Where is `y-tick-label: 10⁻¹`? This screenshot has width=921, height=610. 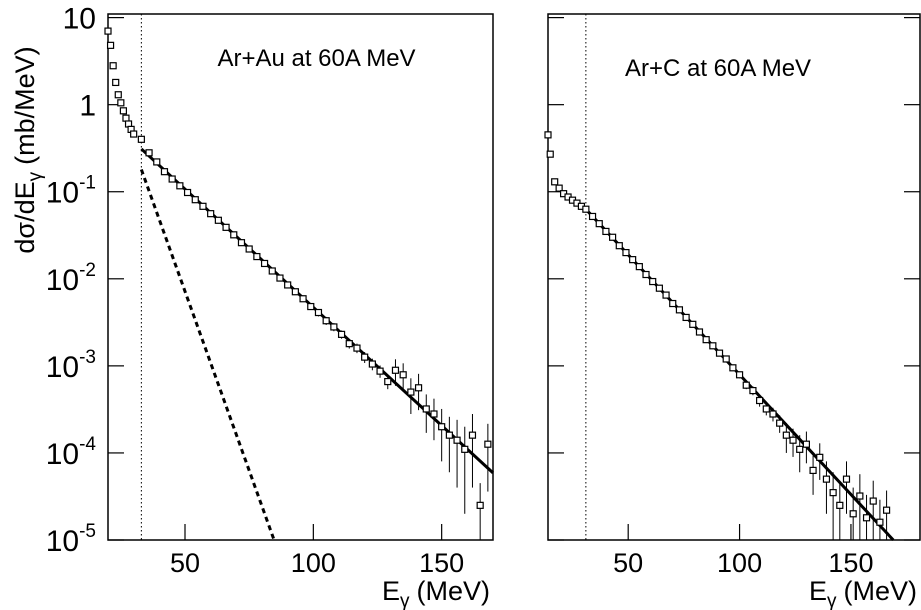
y-tick-label: 10⁻¹ is located at coordinates (71, 191).